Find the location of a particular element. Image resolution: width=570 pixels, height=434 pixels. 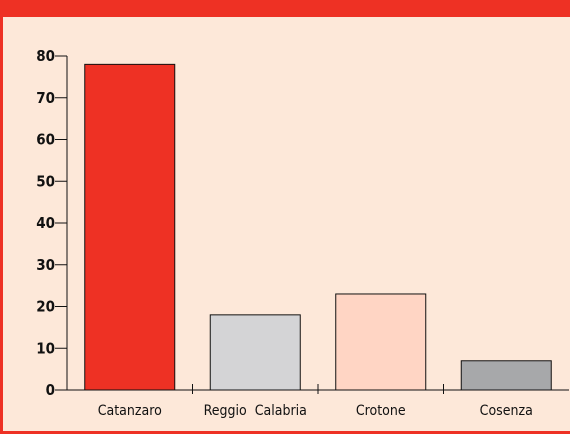

bar-catanzaro is located at coordinates (130, 227).